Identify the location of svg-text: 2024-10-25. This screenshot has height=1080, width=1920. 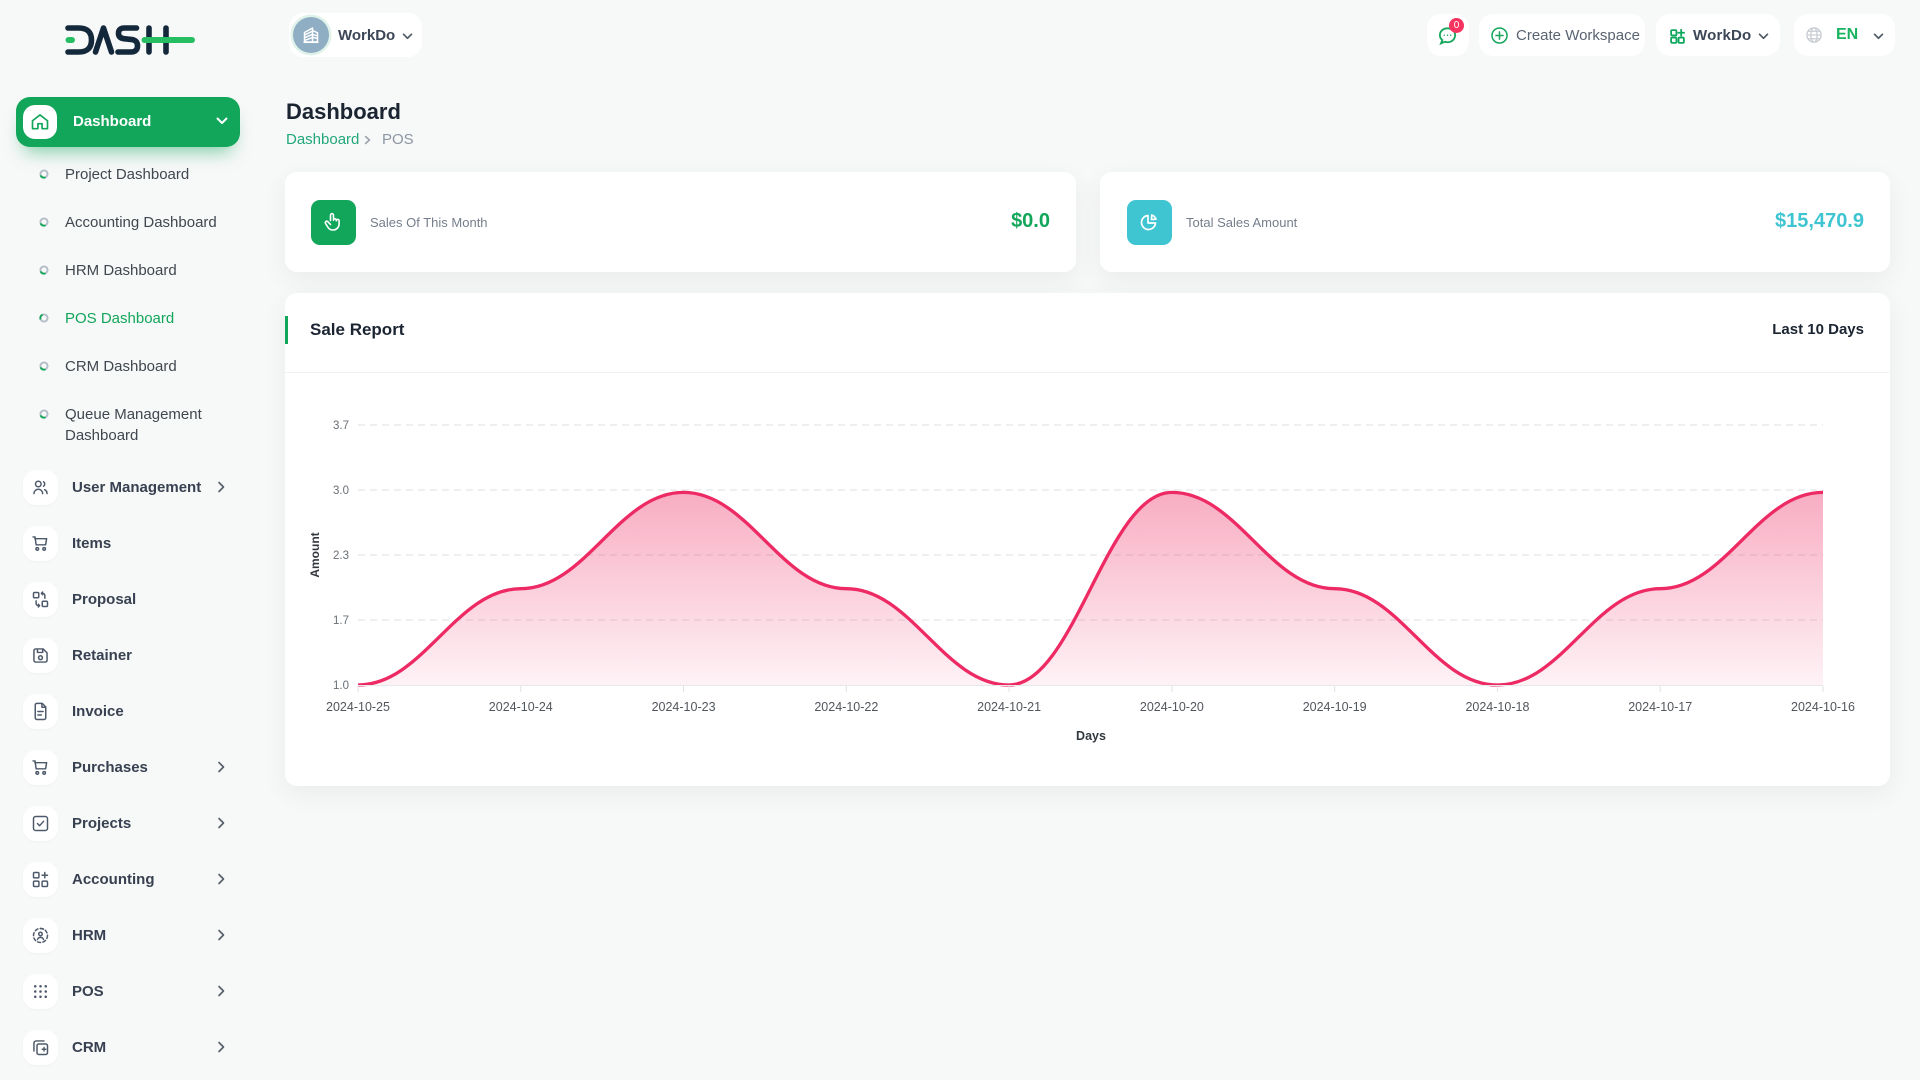
(358, 707).